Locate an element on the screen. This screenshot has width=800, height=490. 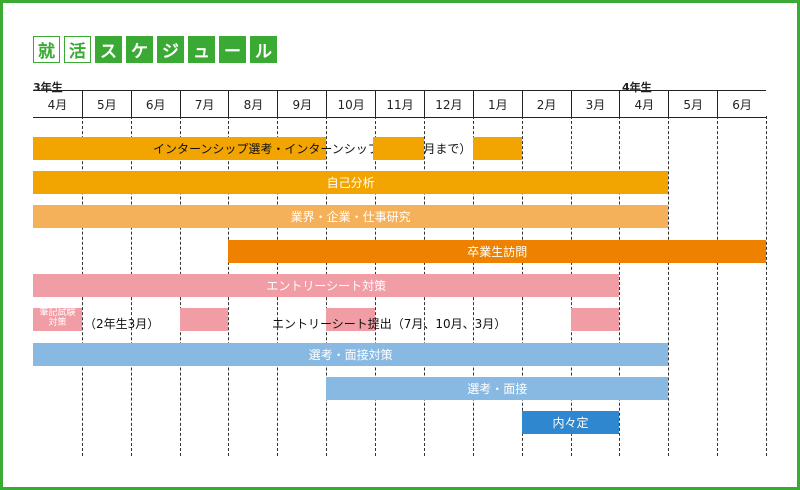
written-test-label-line2: 対策 is located at coordinates (57, 323).